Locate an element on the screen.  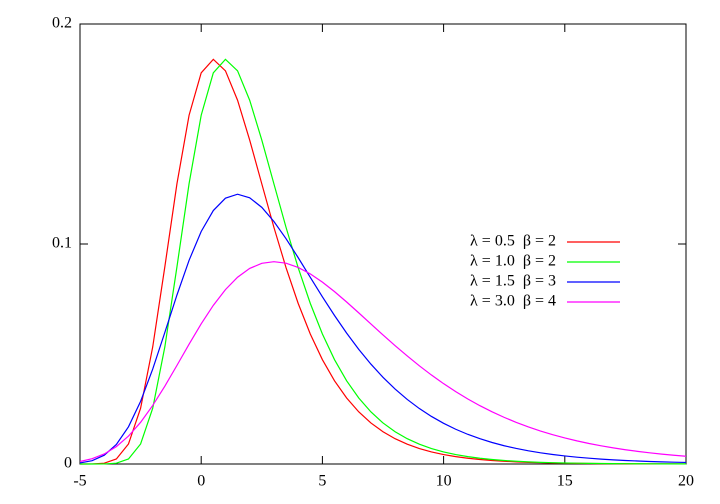
x-tick-label: 0 is located at coordinates (201, 481).